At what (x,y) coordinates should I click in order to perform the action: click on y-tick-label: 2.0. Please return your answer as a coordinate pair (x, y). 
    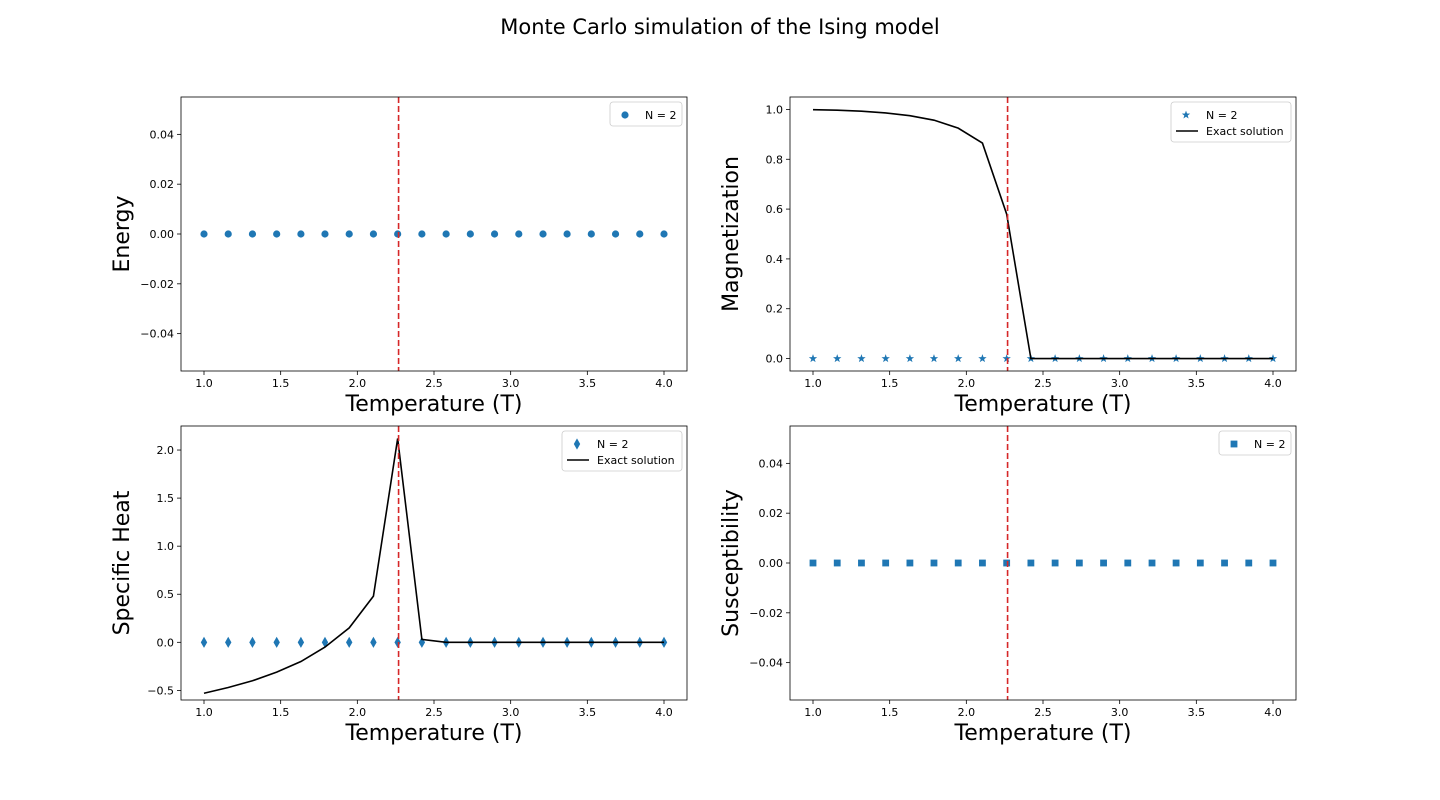
    Looking at the image, I should click on (166, 450).